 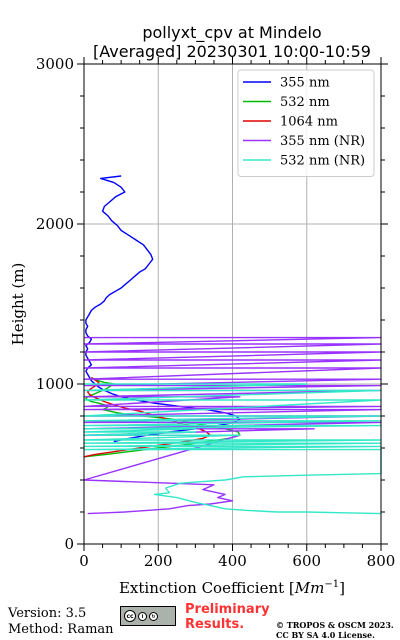 What do you see at coordinates (305, 83) in the screenshot?
I see `legend-label: 355 nm` at bounding box center [305, 83].